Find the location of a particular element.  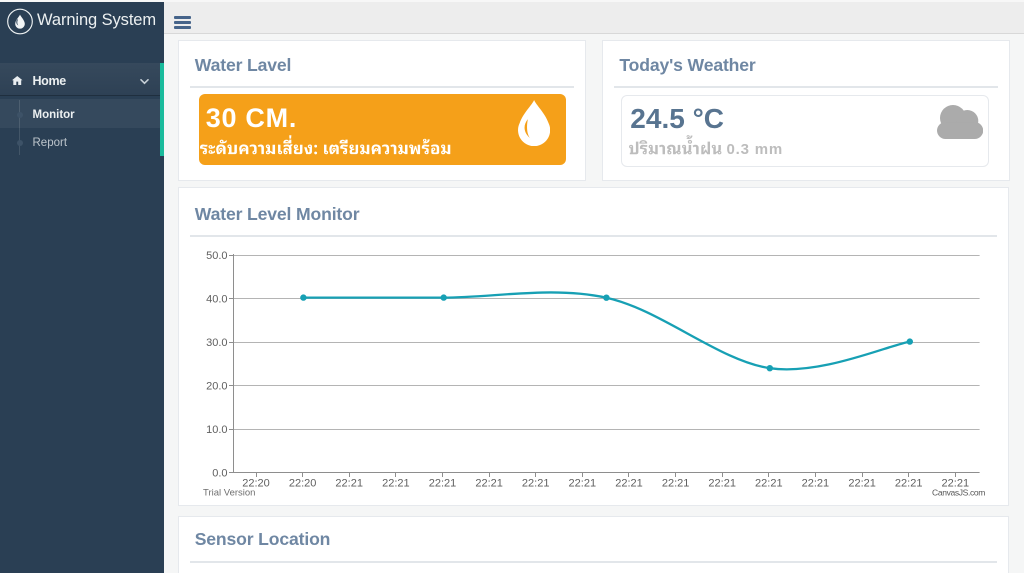

svg-text: CanvasJS.com is located at coordinates (958, 492).